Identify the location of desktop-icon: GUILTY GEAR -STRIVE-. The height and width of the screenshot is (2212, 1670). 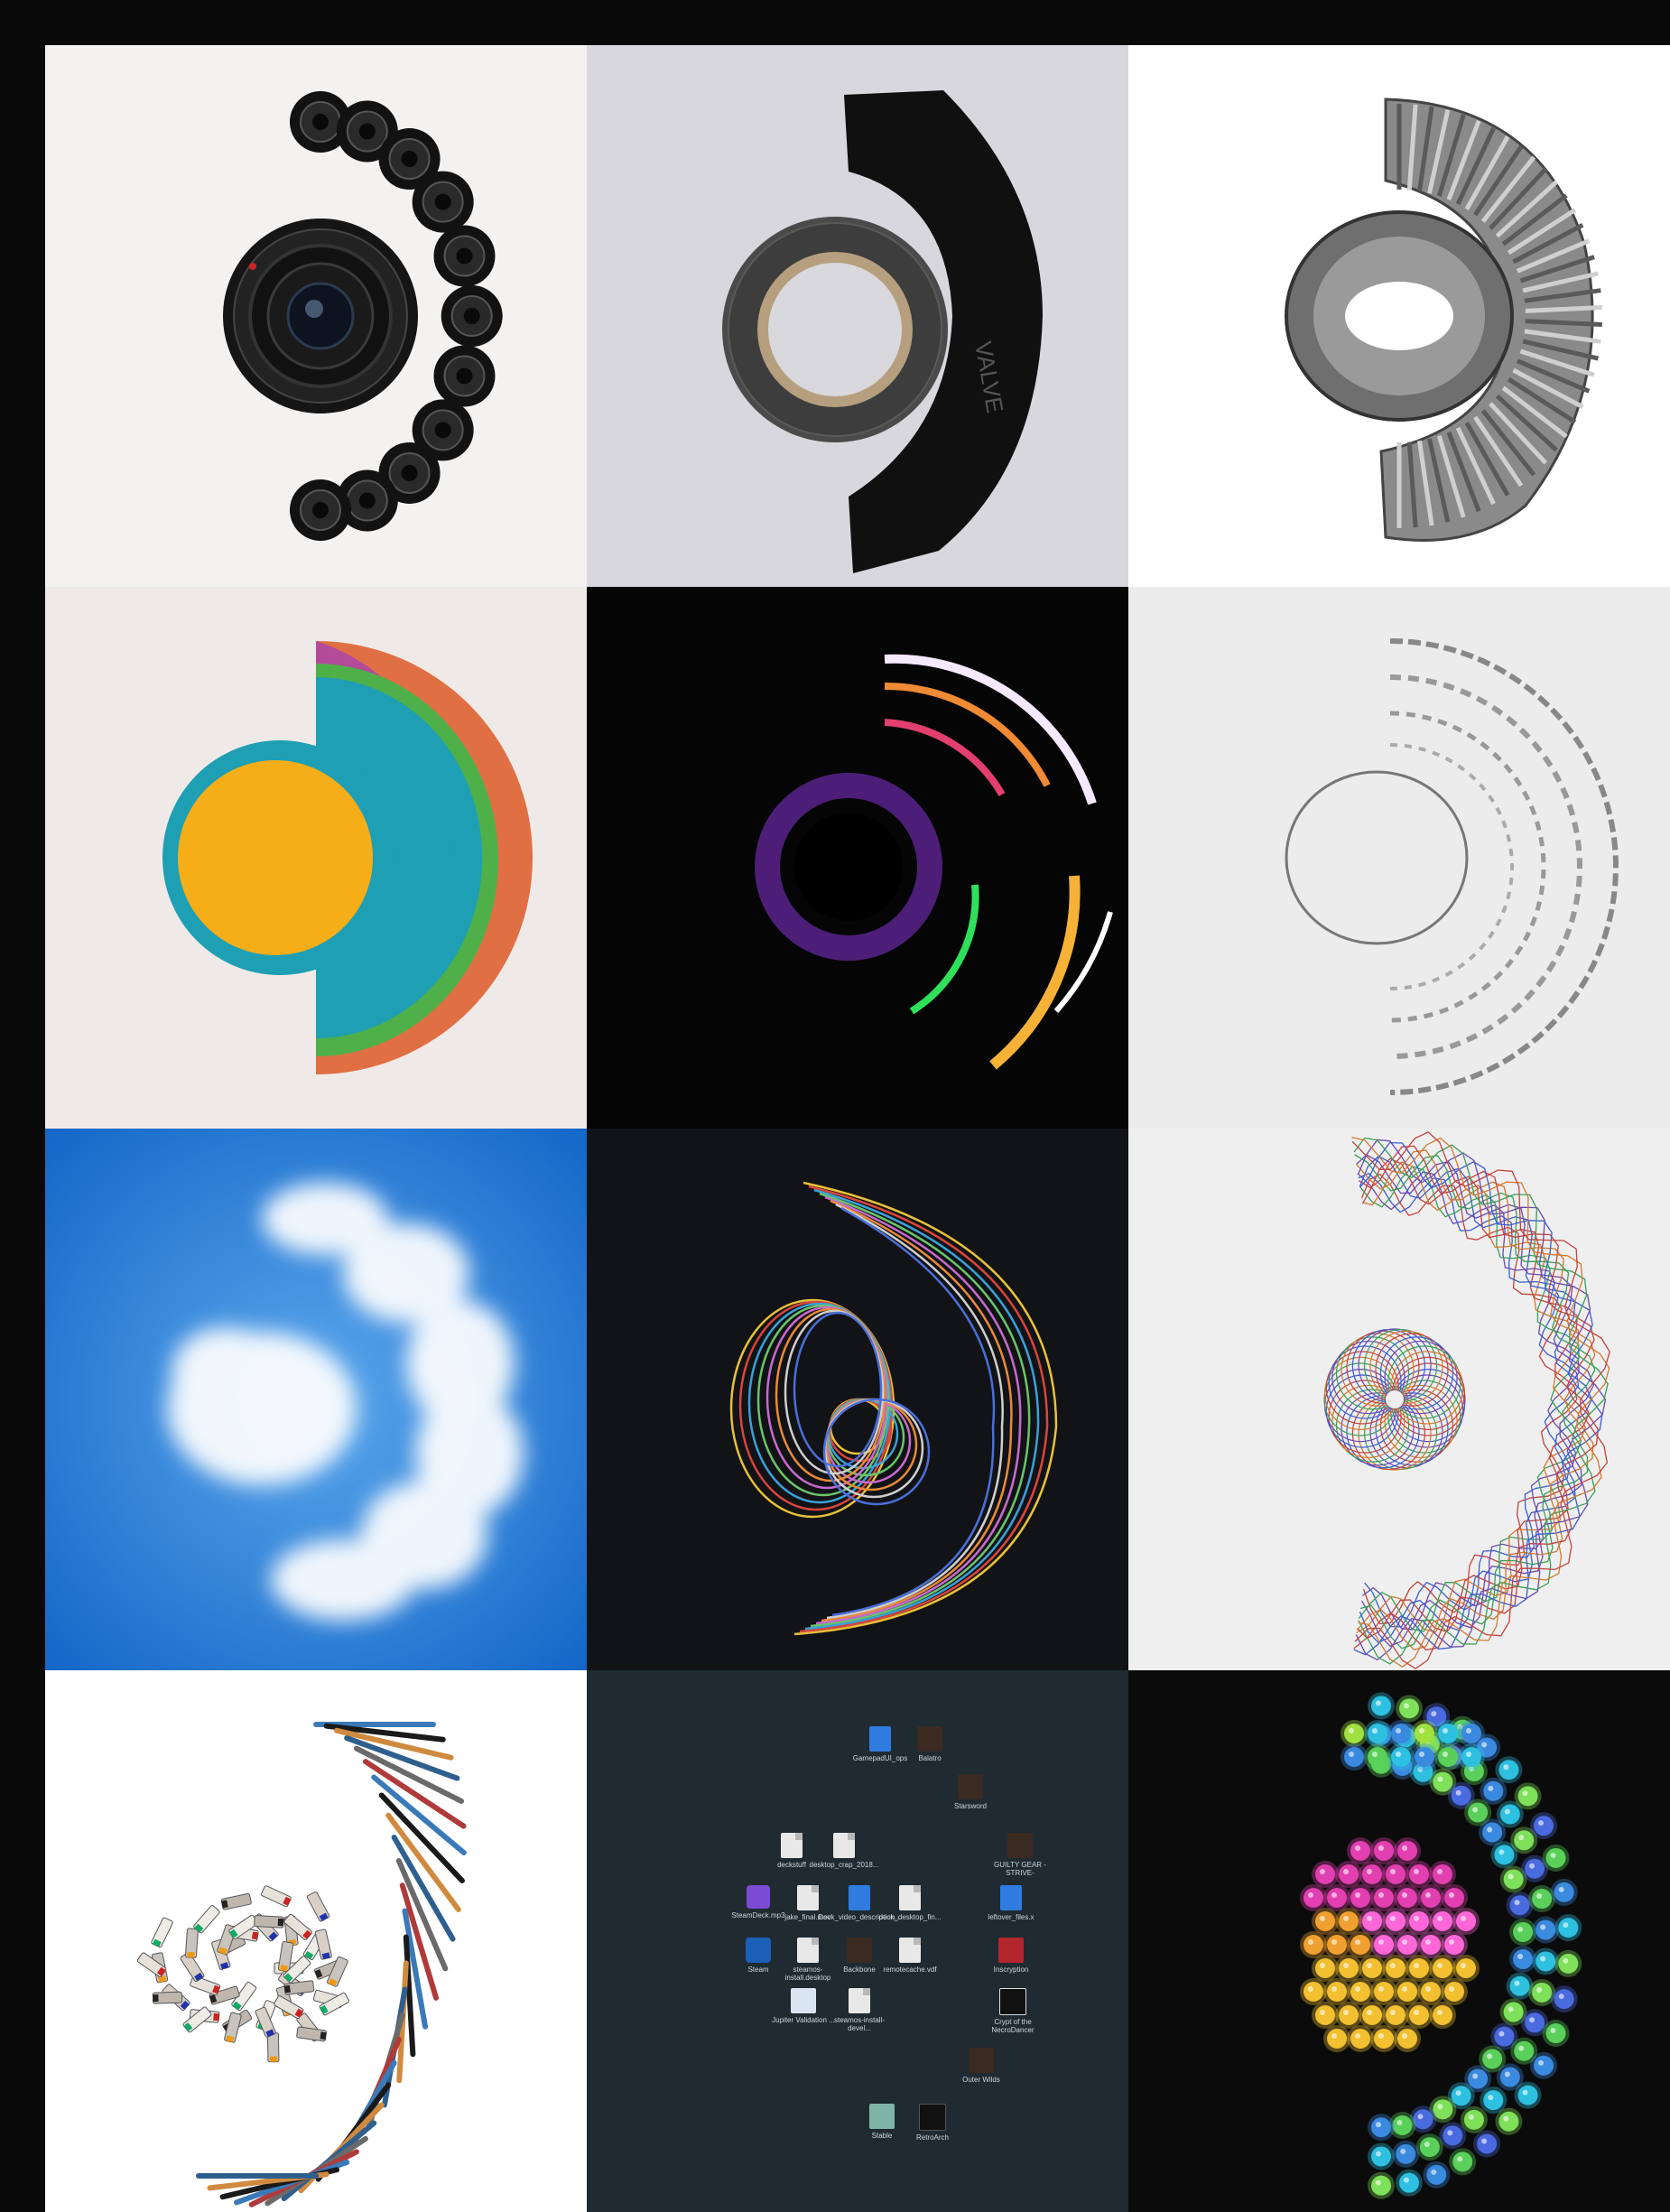
(1020, 1855).